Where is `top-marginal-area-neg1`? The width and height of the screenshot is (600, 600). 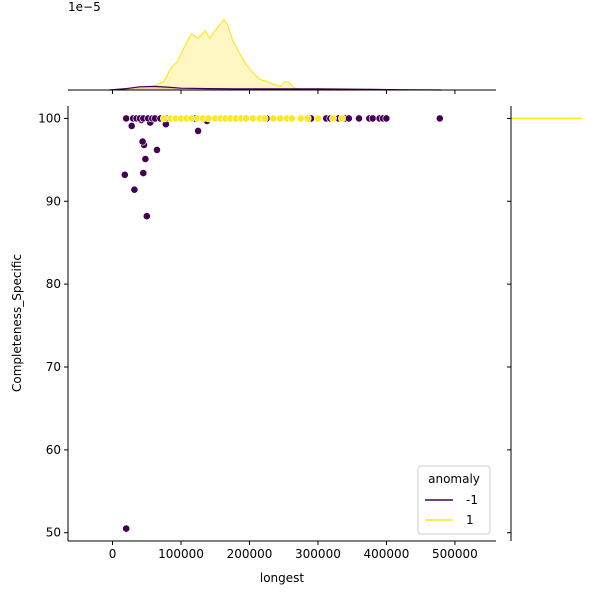 top-marginal-area-neg1 is located at coordinates (275, 88).